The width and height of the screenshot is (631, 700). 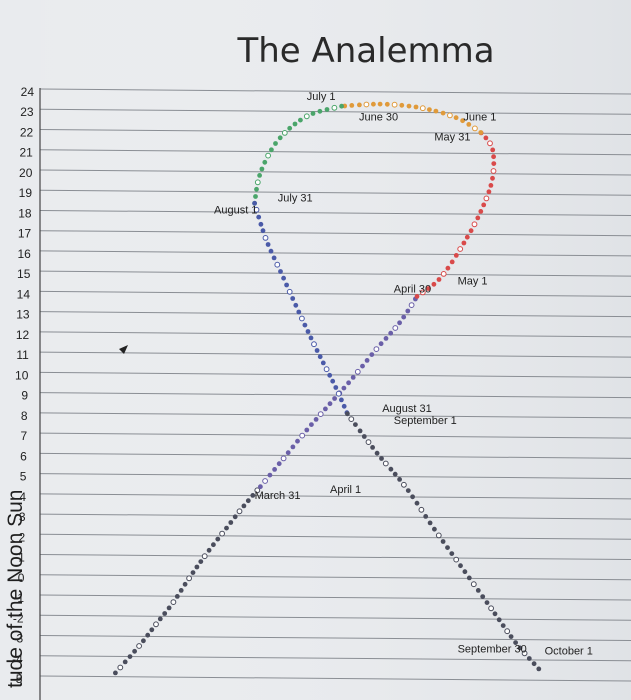 What do you see at coordinates (22, 537) in the screenshot?
I see `y-tick-label: 2` at bounding box center [22, 537].